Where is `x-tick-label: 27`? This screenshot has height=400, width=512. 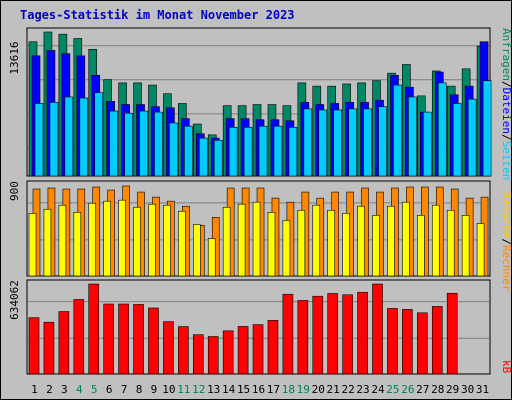 x-tick-label: 27 is located at coordinates (422, 389).